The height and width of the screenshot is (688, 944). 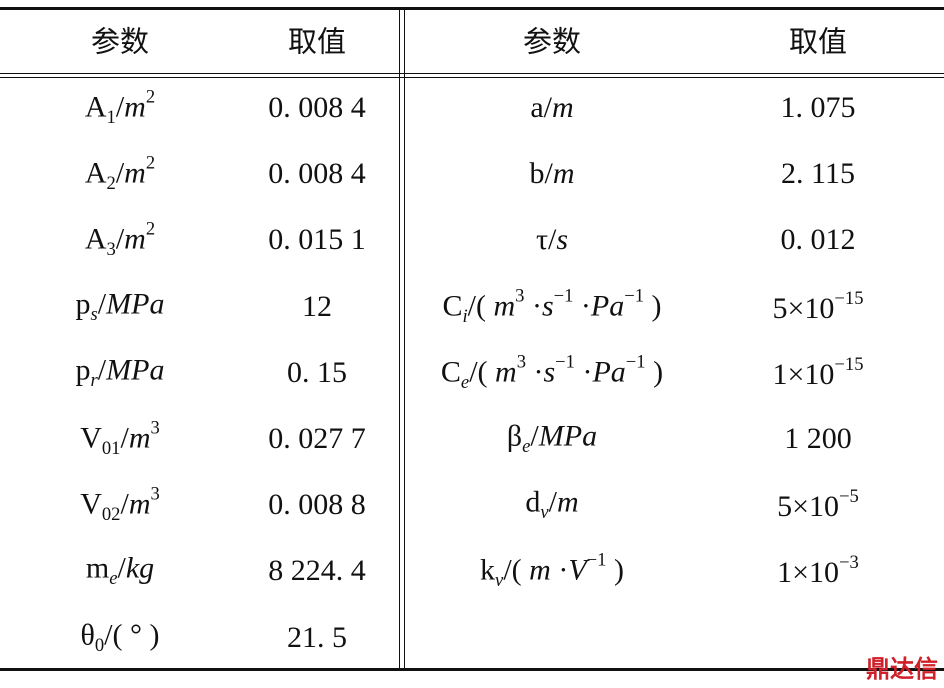 I want to click on parameter-cell: me/kg, so click(x=120, y=570).